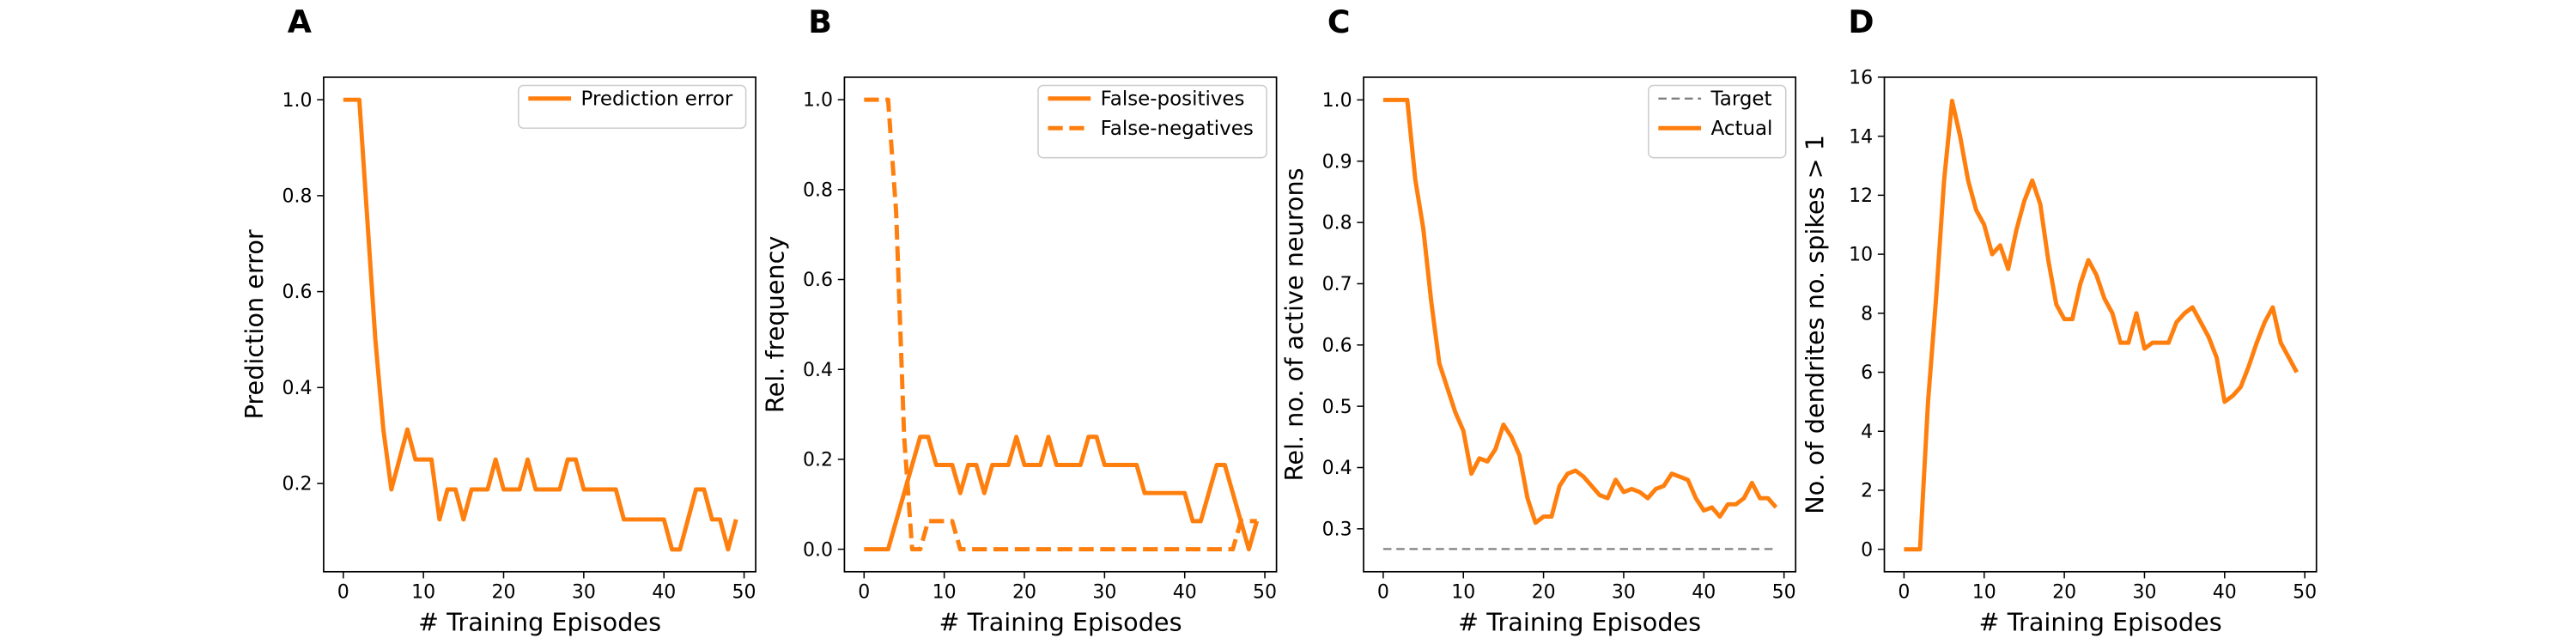  I want to click on legend-label: False-positives, so click(1173, 99).